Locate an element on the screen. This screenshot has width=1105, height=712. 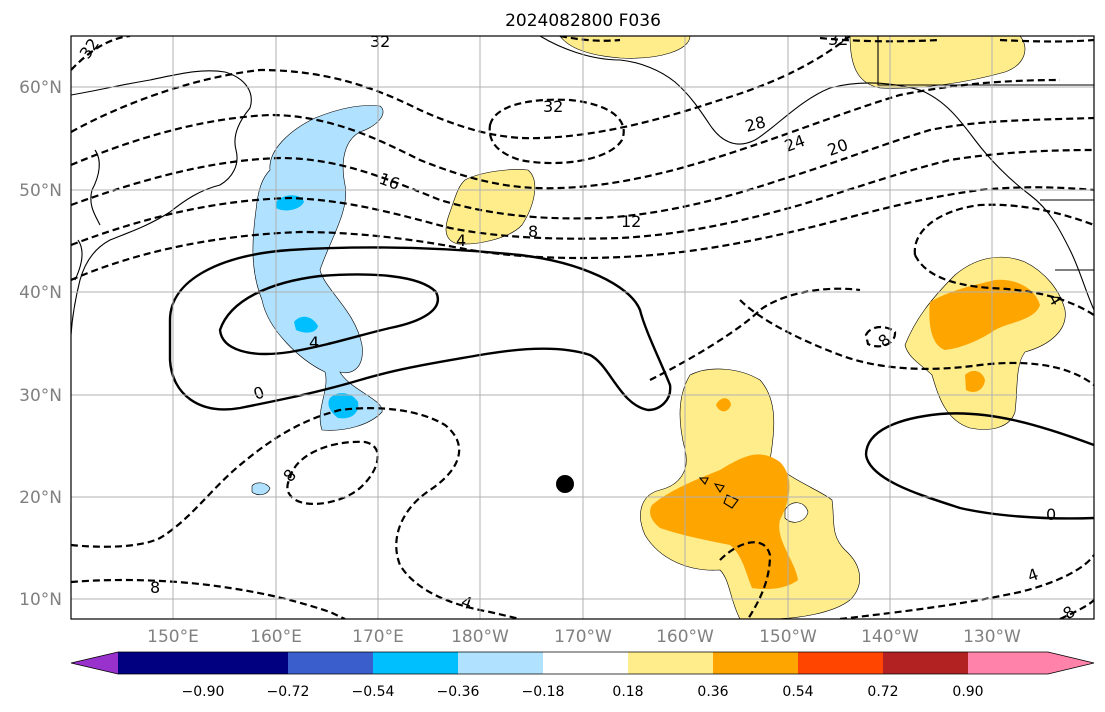
negative-shading is located at coordinates (317, 300).